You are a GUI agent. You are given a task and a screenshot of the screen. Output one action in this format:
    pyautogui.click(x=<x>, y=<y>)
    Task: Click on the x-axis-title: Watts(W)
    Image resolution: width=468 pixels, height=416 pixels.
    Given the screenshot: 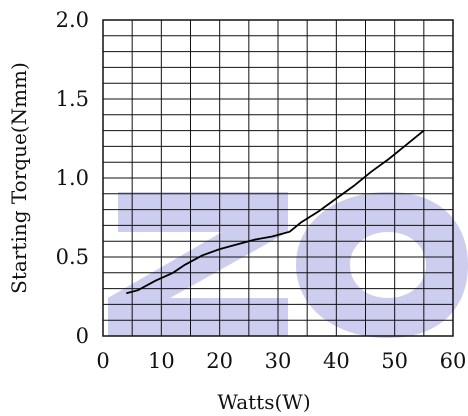 What is the action you would take?
    pyautogui.click(x=263, y=402)
    